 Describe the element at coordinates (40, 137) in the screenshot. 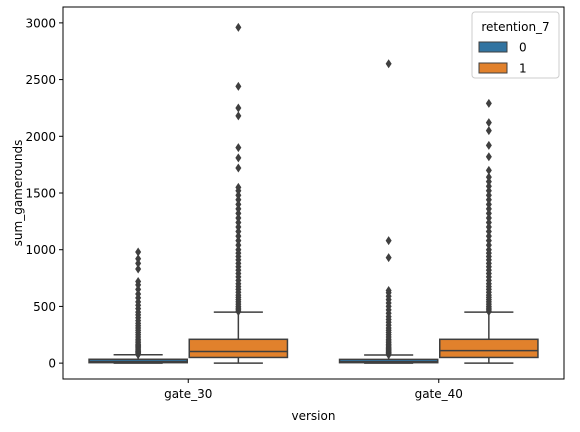

I see `y-tick-label: 2000` at that location.